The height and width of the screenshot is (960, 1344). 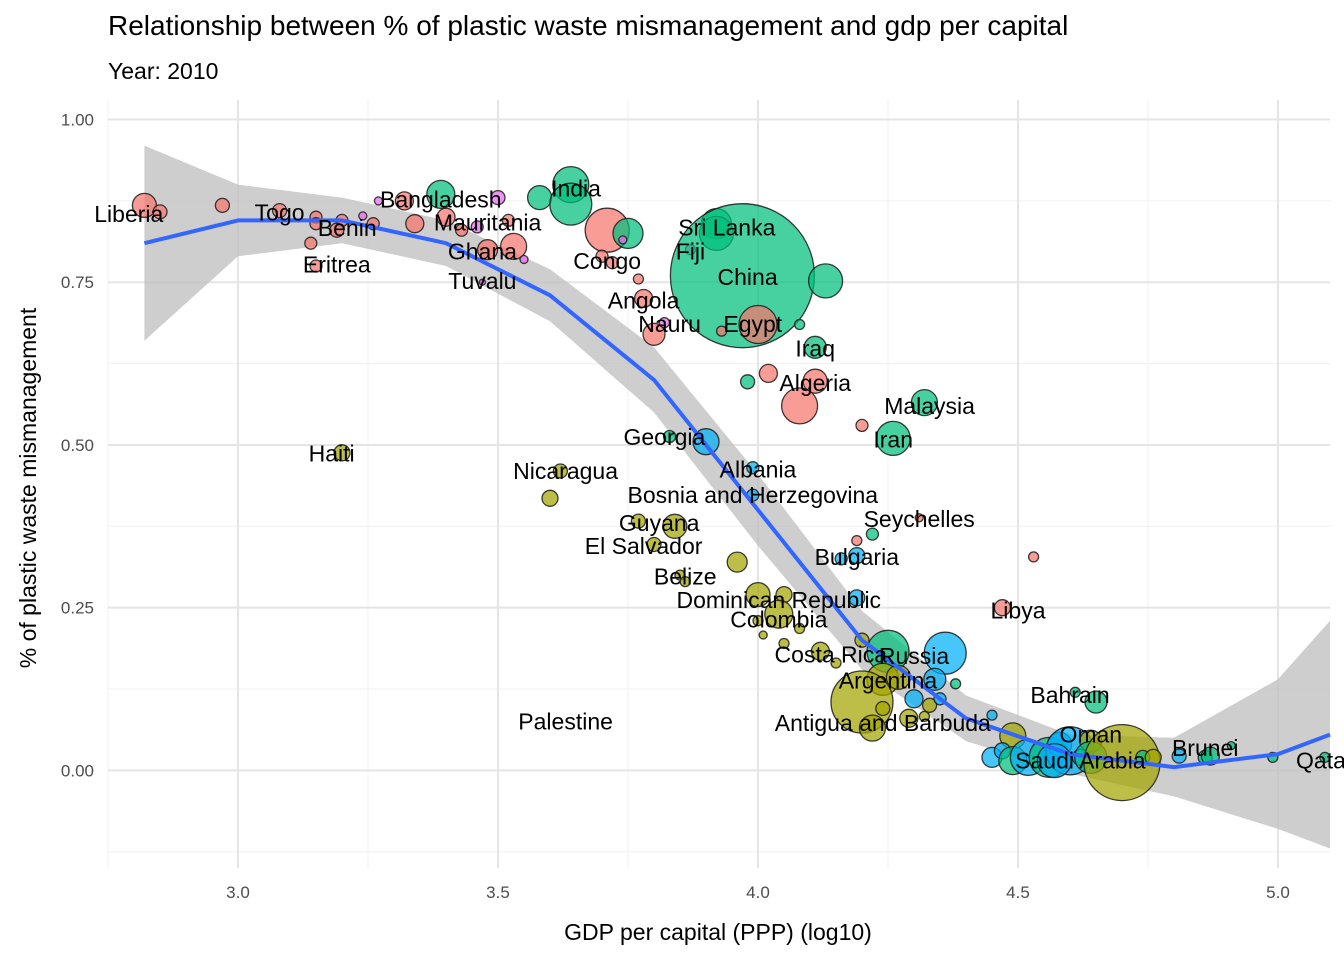 I want to click on point-label: Iran, so click(x=893, y=440).